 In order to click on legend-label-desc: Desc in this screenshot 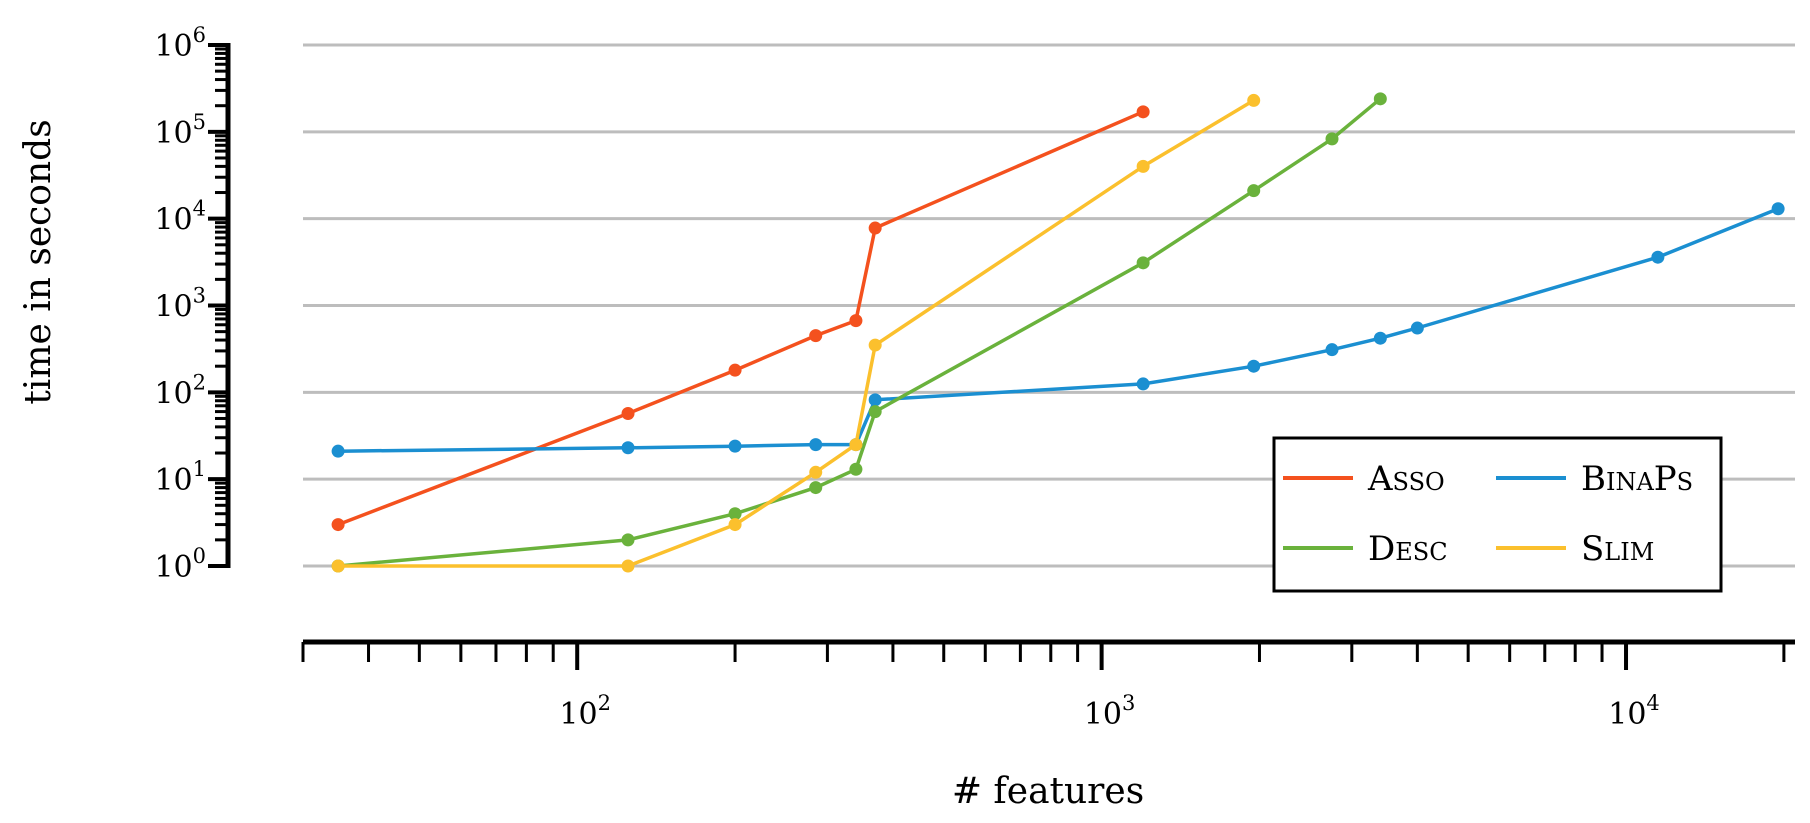, I will do `click(1408, 549)`.